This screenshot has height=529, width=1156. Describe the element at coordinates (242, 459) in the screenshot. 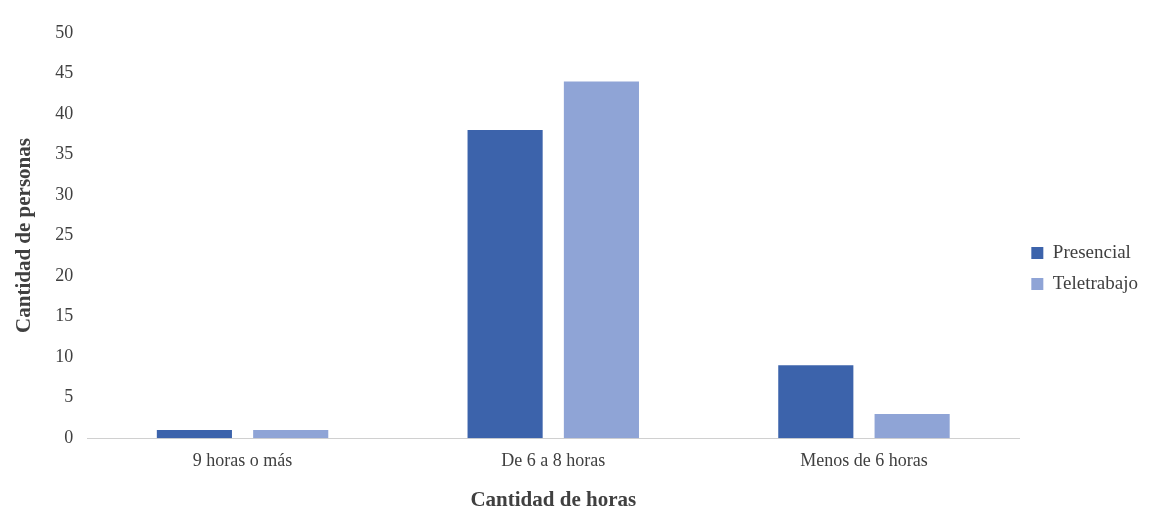

I see `x-tick-label: 9 horas o más` at that location.